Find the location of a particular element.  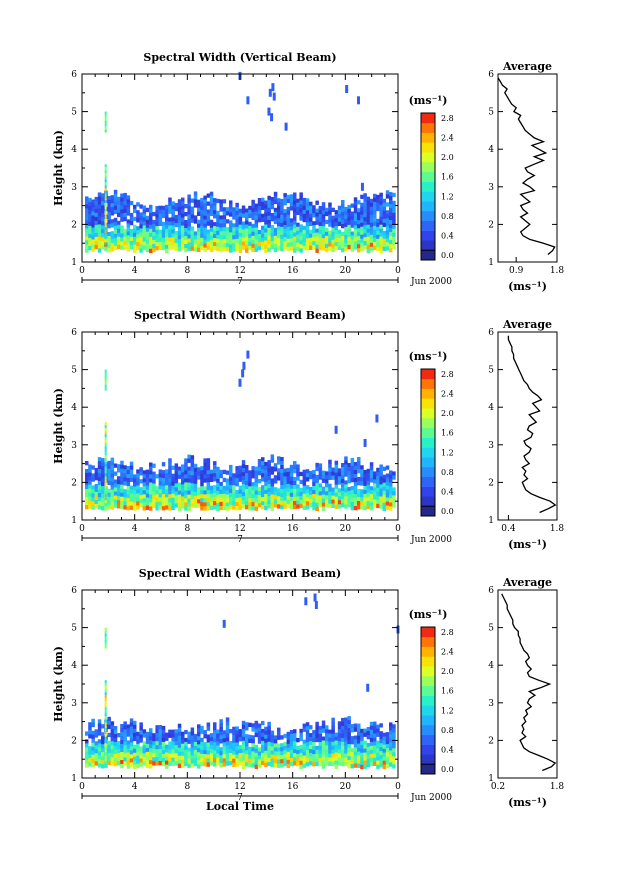

colorbar-tick-label: 1.2 is located at coordinates (447, 452).